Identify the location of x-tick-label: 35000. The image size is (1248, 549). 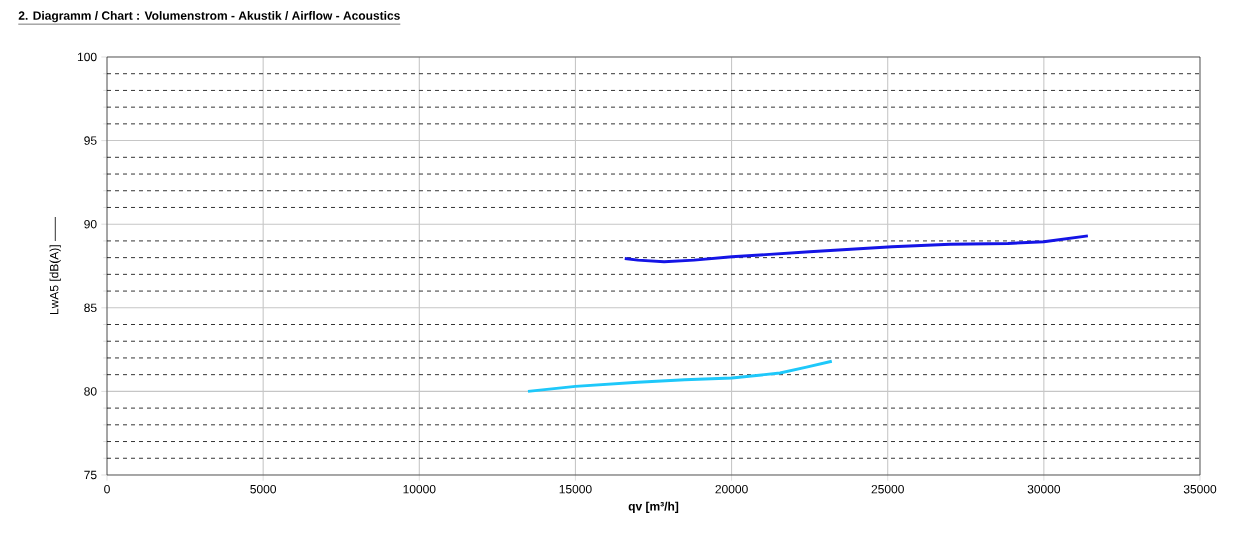
(1200, 489).